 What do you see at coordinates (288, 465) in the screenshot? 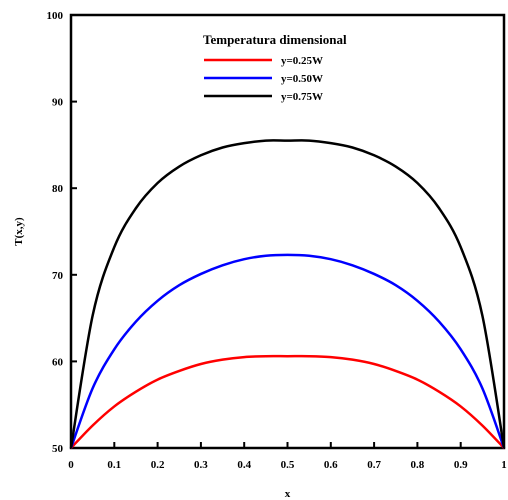
I see `x-tick-label: 0.5` at bounding box center [288, 465].